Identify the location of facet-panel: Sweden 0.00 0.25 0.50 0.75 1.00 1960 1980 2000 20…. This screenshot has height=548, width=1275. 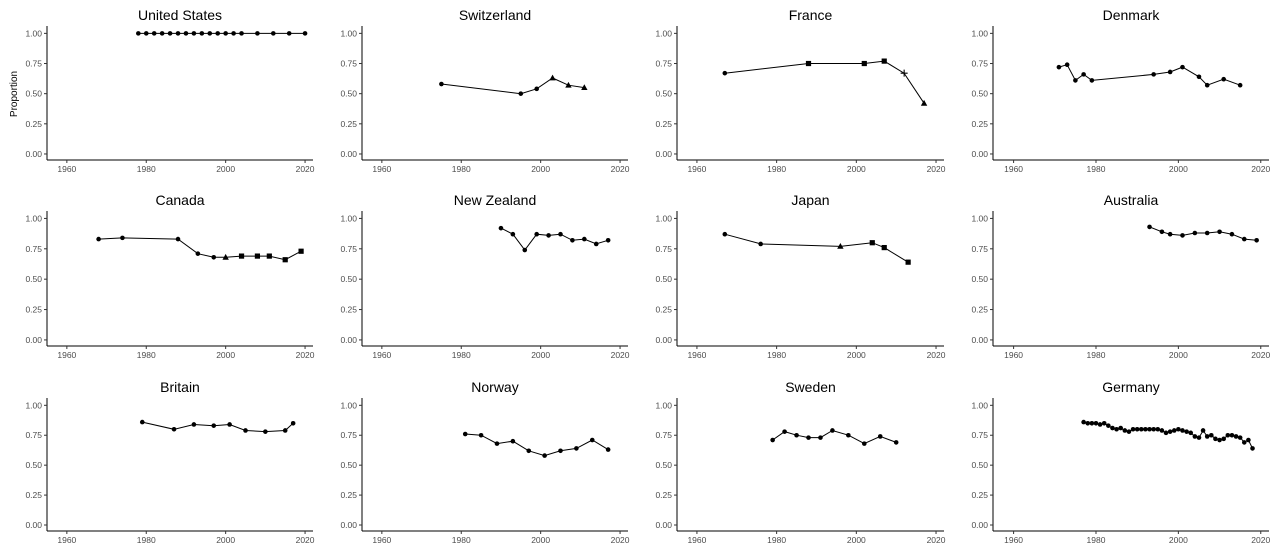
(800, 462).